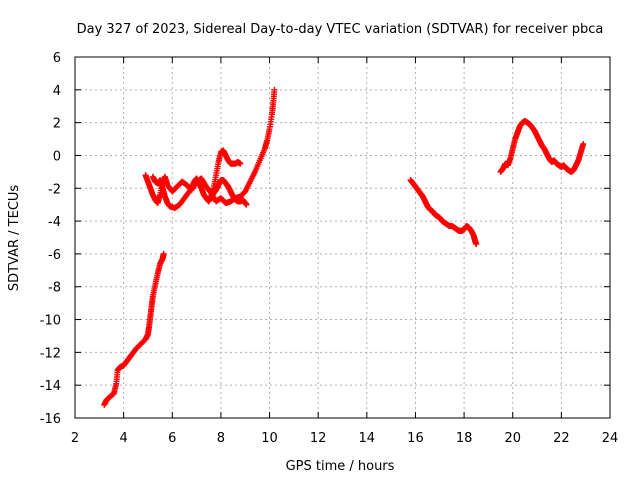 Image resolution: width=640 pixels, height=480 pixels. What do you see at coordinates (415, 438) in the screenshot?
I see `x-tick-label: 16` at bounding box center [415, 438].